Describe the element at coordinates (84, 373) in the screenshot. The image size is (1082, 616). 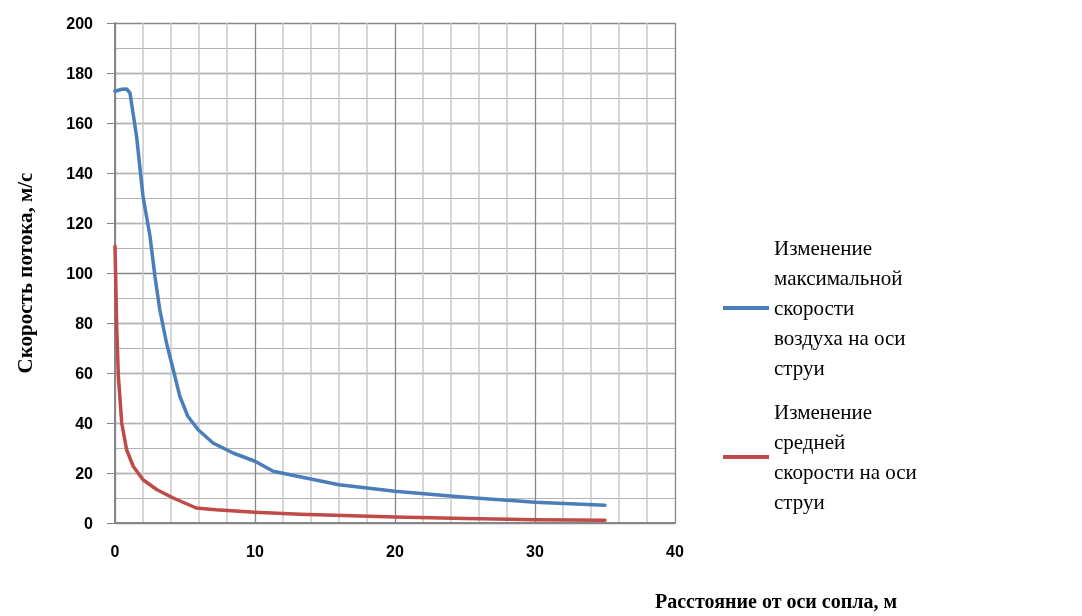
I see `y-tick-label: 60` at that location.